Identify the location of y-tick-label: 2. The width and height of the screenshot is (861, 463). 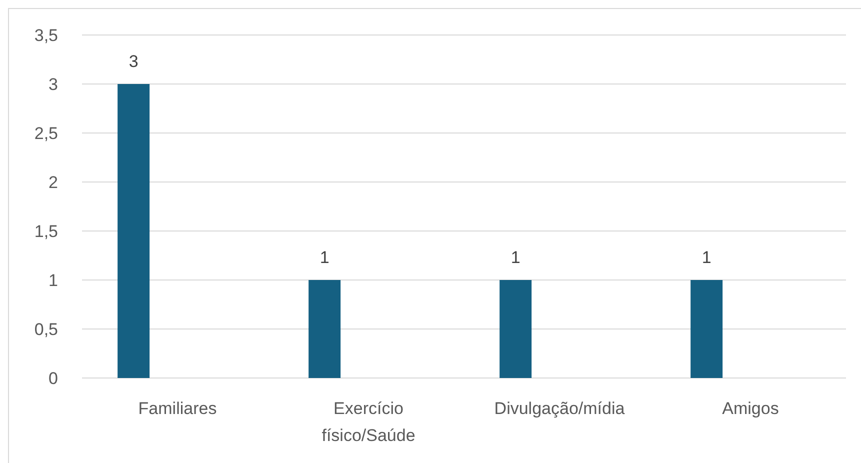
(53, 182).